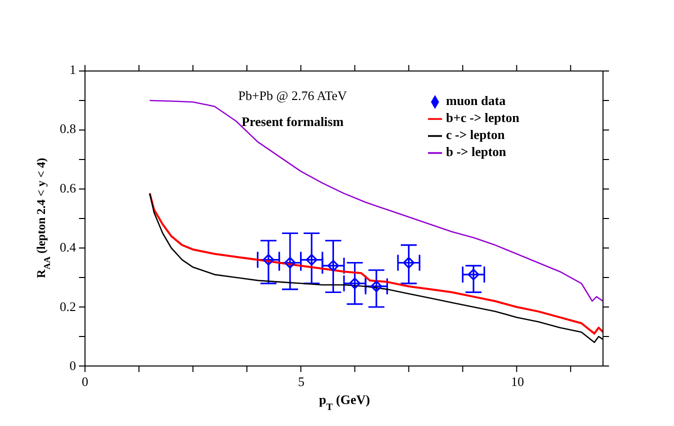 The width and height of the screenshot is (674, 426). Describe the element at coordinates (476, 152) in the screenshot. I see `legend-label: b -> lepton` at that location.